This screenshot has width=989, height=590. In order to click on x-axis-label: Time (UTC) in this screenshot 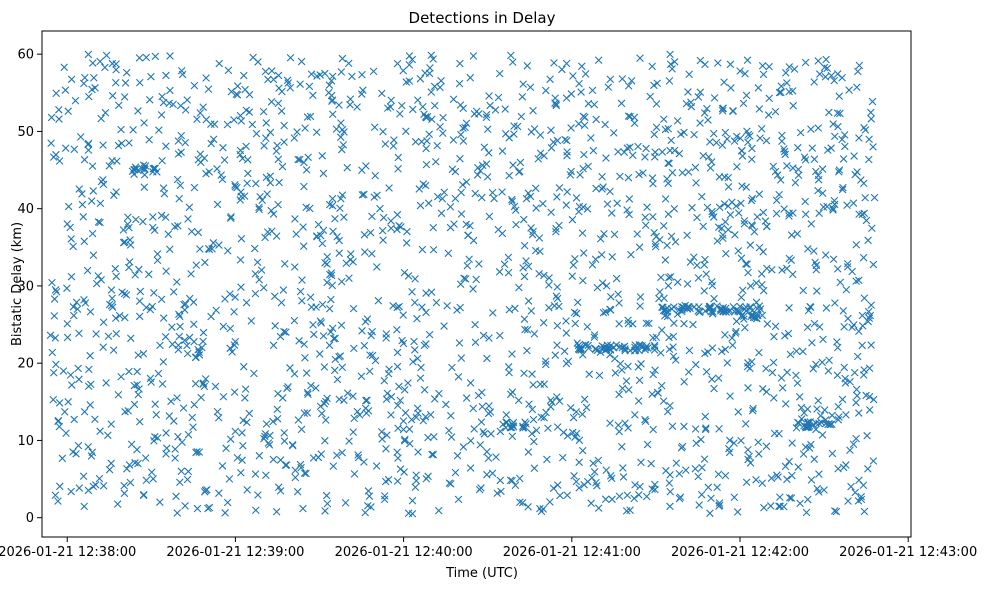, I will do `click(481, 573)`.